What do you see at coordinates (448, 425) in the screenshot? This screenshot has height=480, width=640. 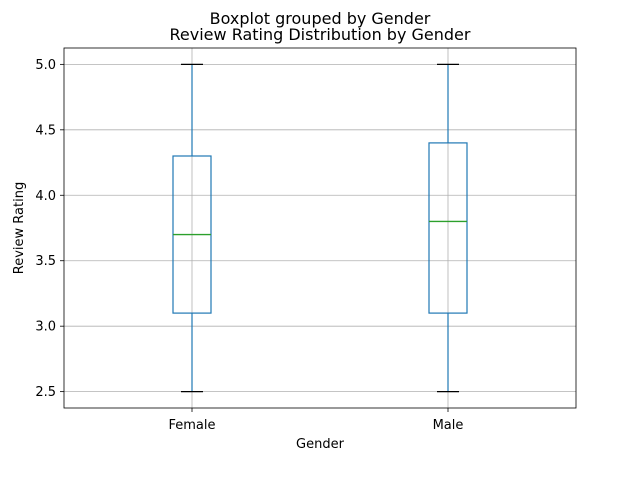 I see `x-tick-label: Male` at bounding box center [448, 425].